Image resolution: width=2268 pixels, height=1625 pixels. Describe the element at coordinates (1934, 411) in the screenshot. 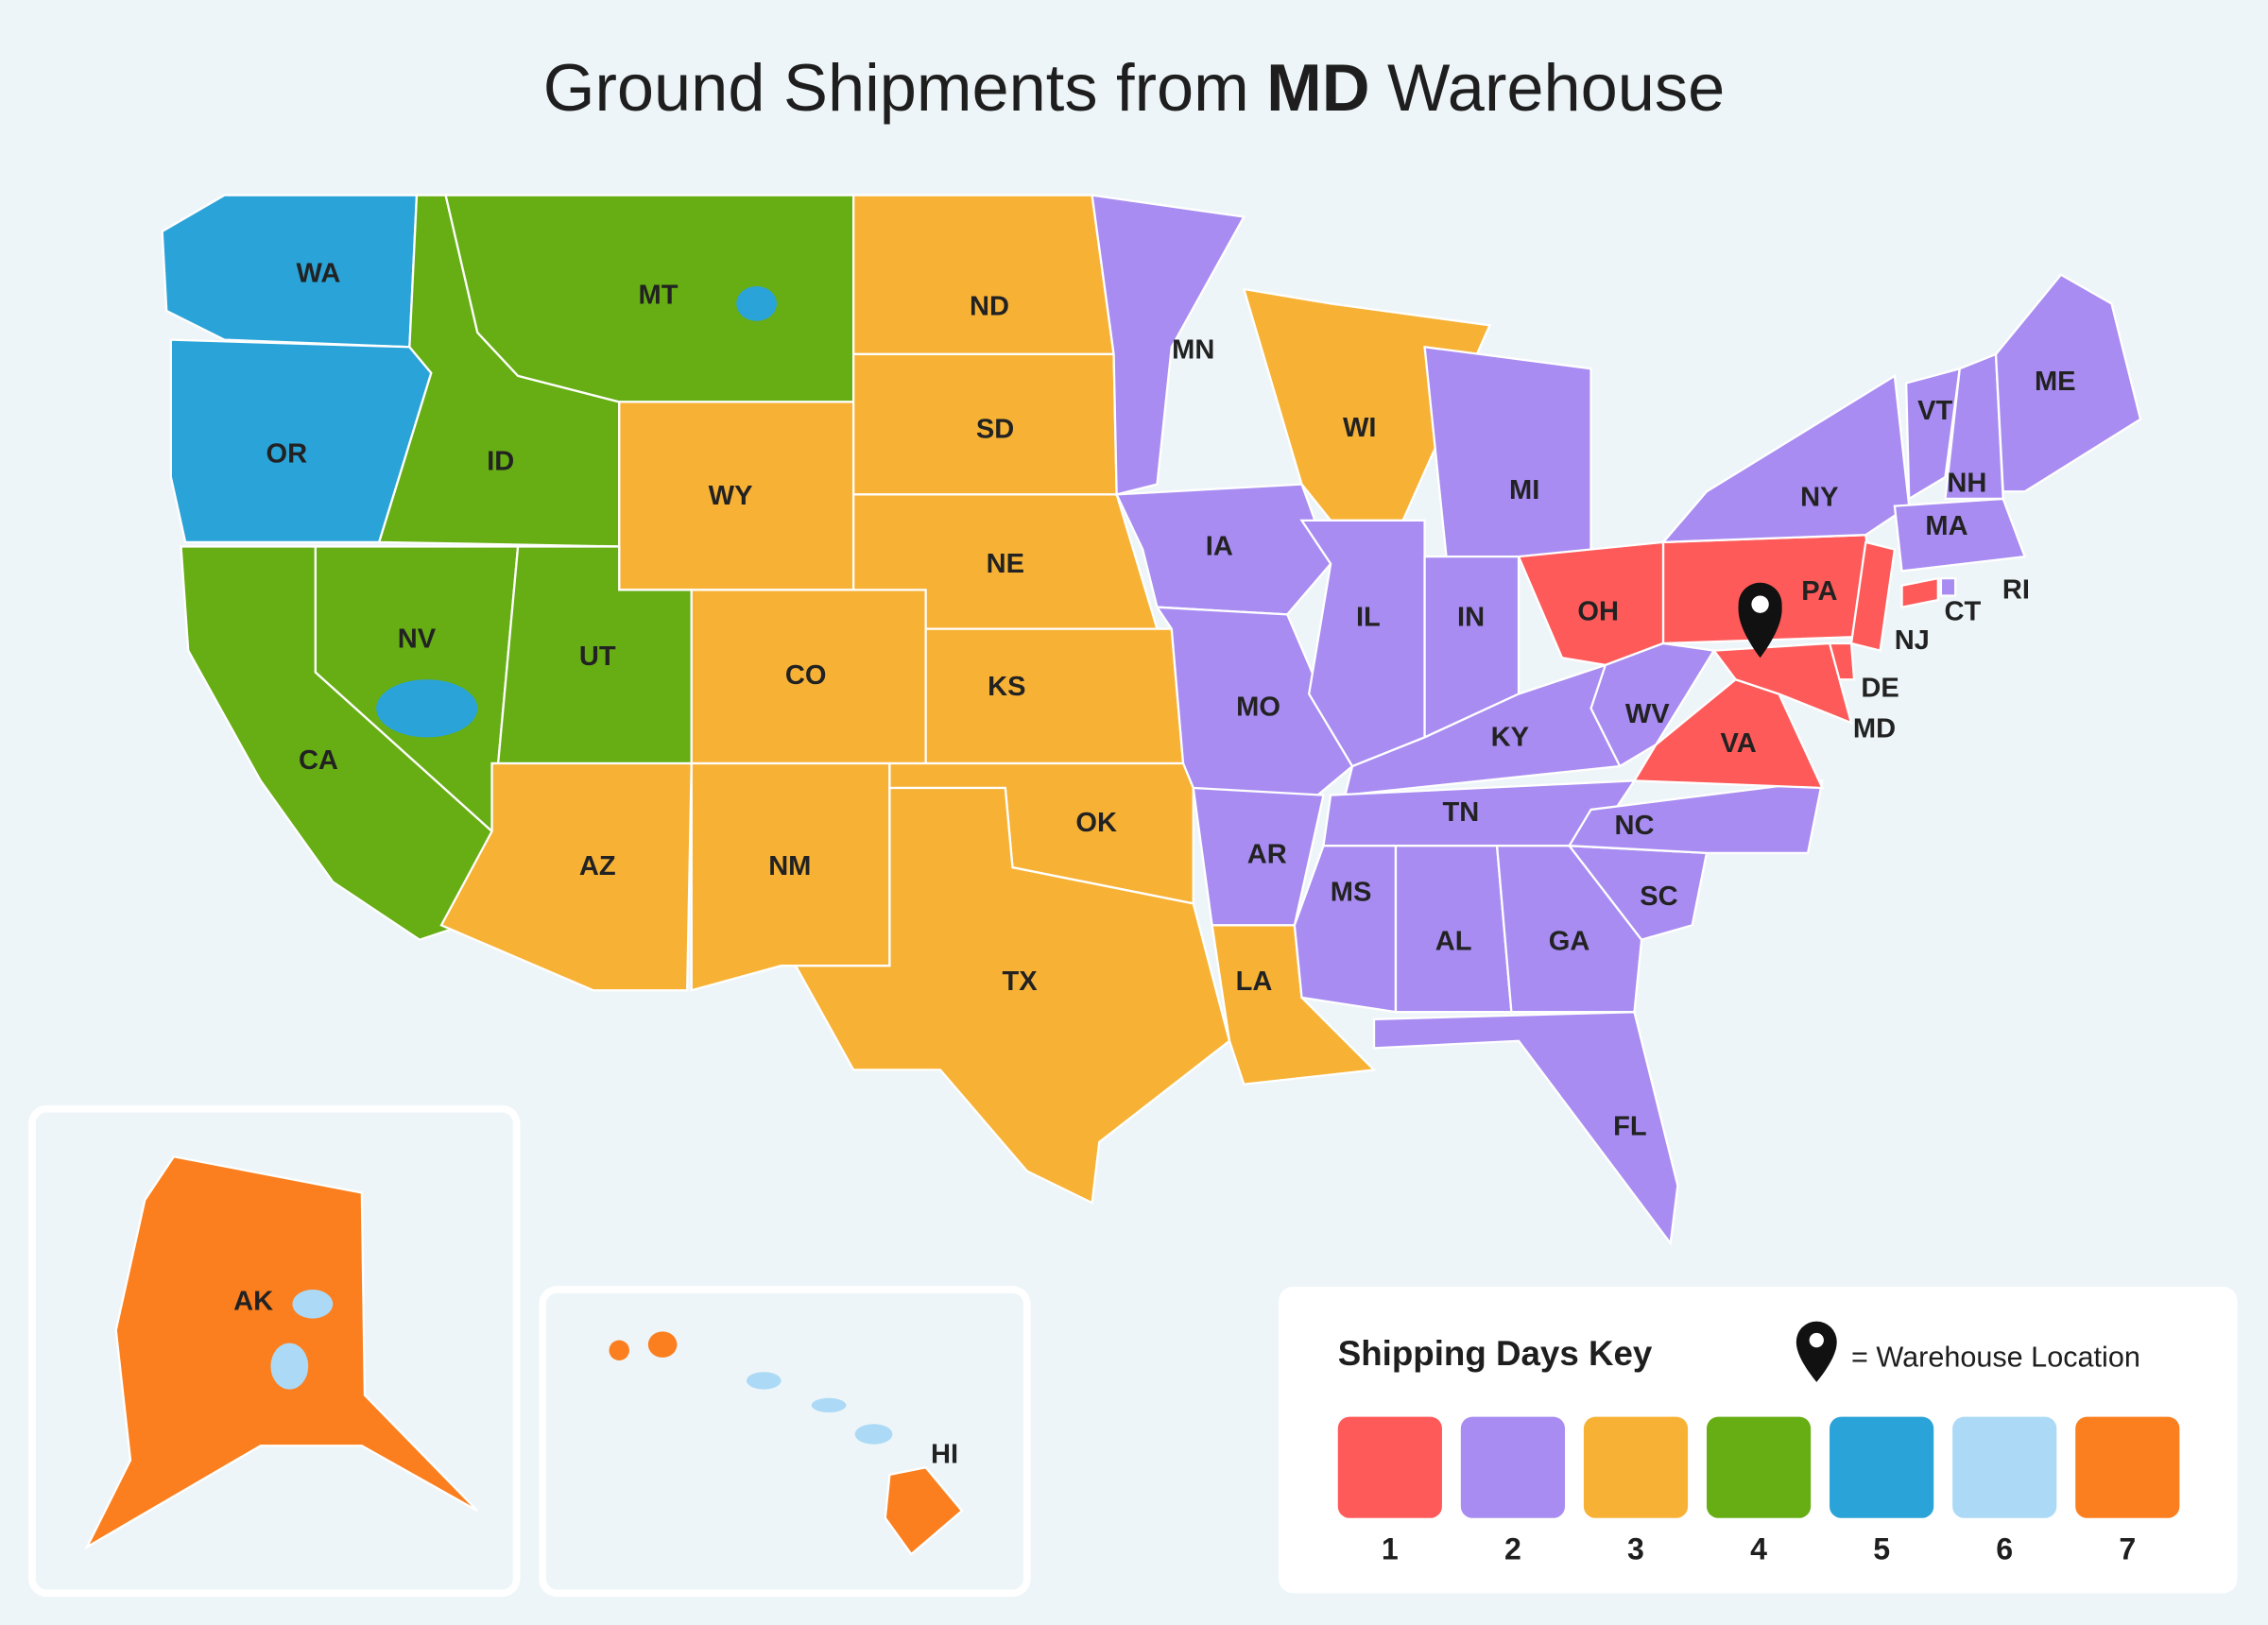

I see `state-label: VT` at that location.